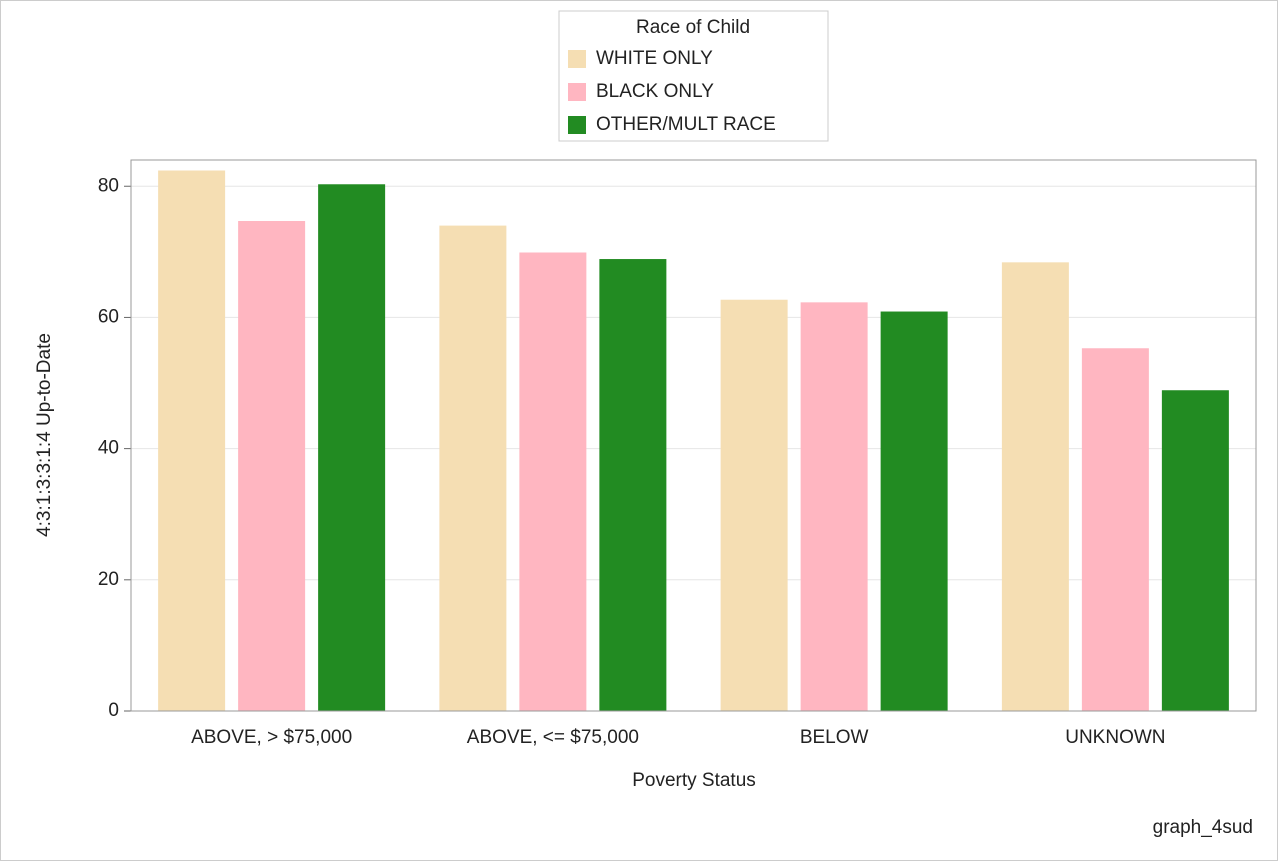 This screenshot has width=1278, height=861. What do you see at coordinates (686, 124) in the screenshot?
I see `legend-label: OTHER/MULT RACE` at bounding box center [686, 124].